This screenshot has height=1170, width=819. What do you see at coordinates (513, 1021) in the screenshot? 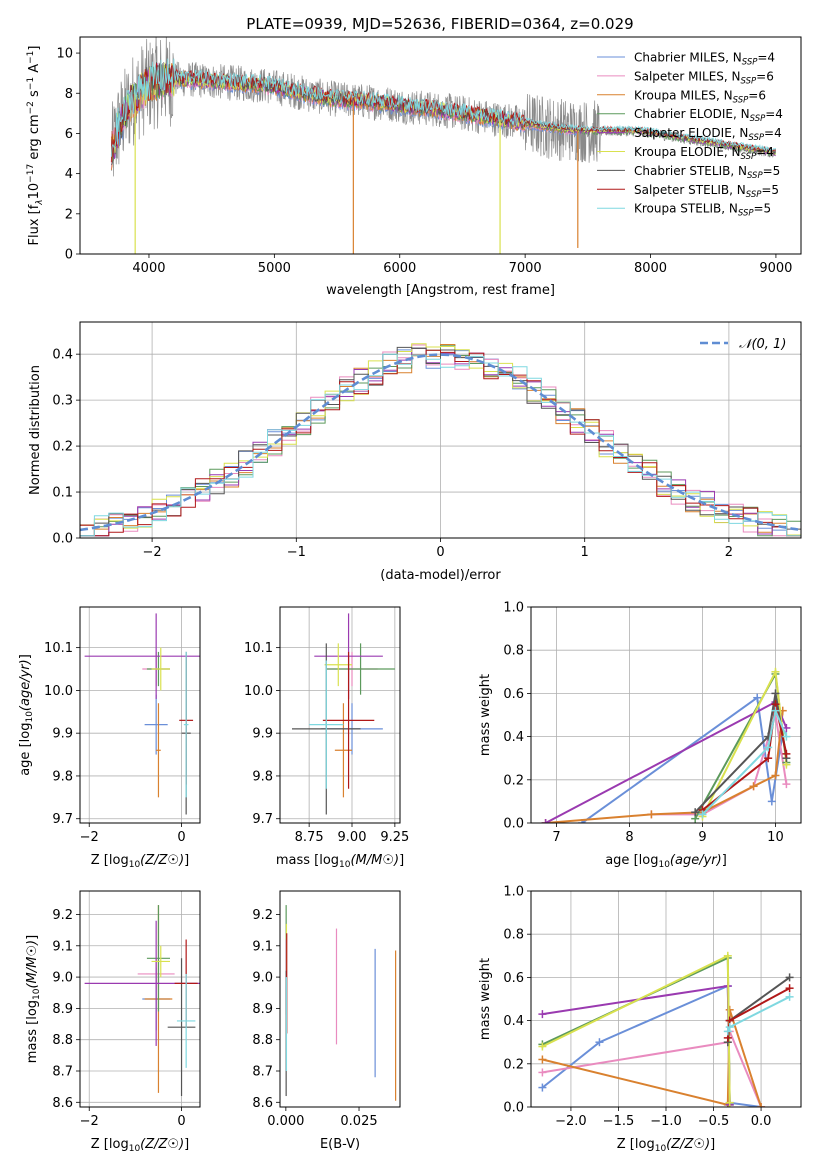
I see `y-tick-label: 0.4` at bounding box center [513, 1021].